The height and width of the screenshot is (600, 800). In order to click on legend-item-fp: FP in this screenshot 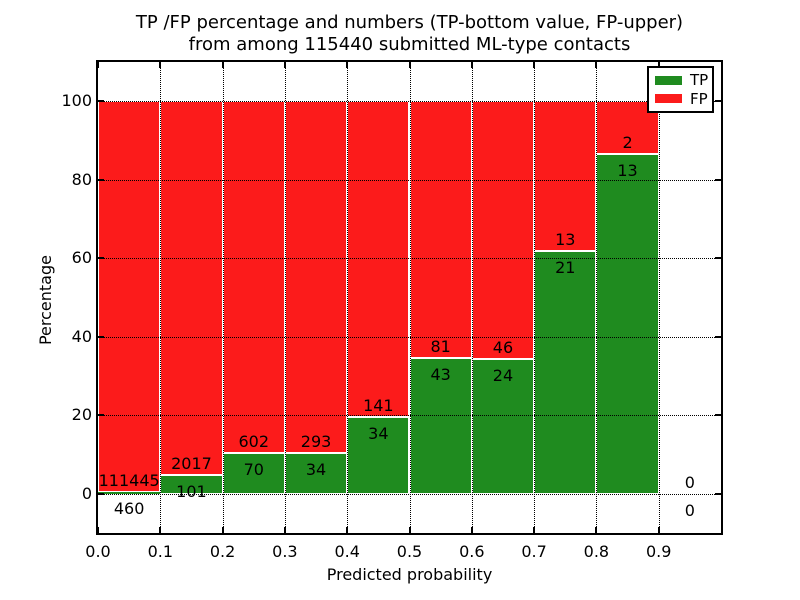, I will do `click(681, 99)`.